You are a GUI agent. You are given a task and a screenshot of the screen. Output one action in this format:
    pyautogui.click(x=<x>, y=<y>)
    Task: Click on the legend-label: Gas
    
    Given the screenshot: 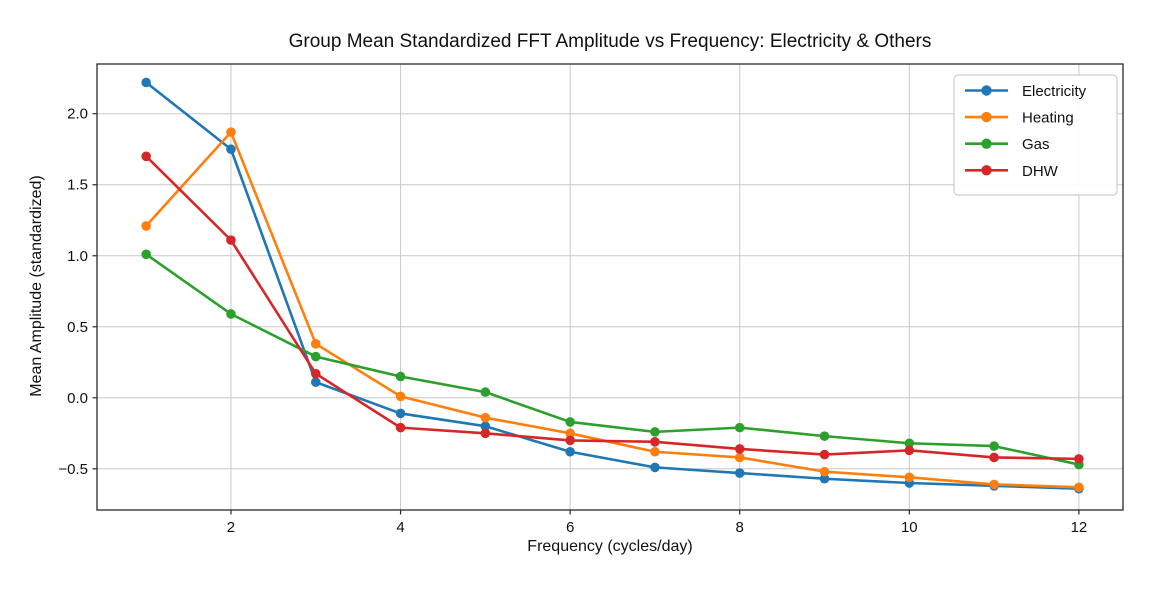 What is the action you would take?
    pyautogui.click(x=1036, y=144)
    